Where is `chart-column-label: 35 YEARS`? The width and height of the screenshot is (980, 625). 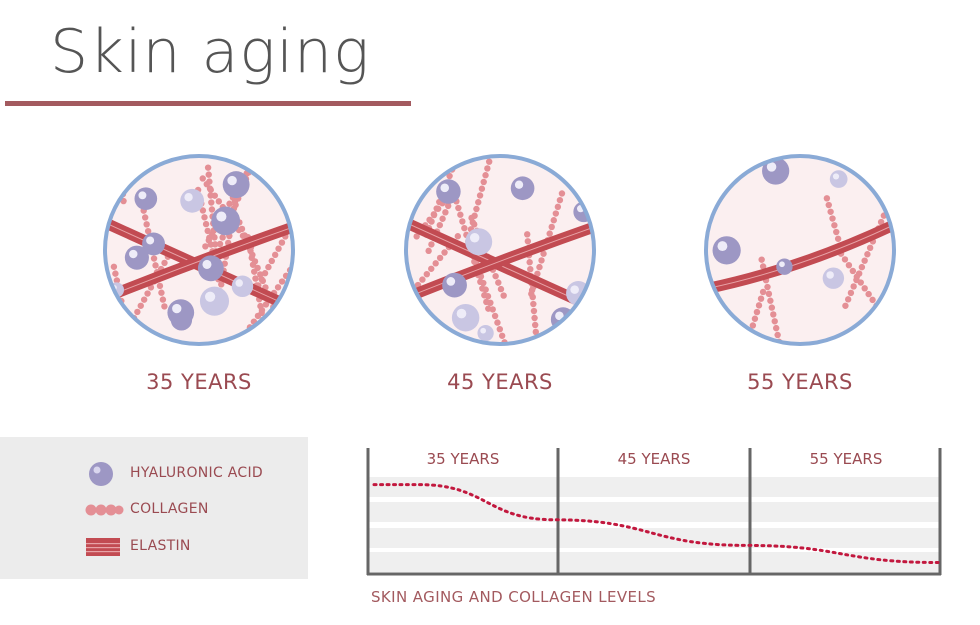
chart-column-label: 35 YEARS is located at coordinates (463, 459).